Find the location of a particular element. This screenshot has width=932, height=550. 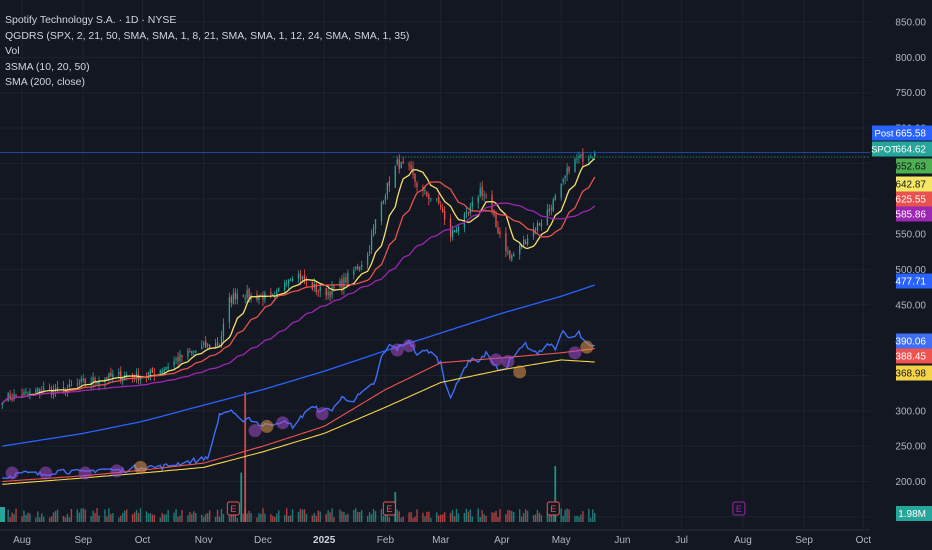

indicator-3sma: 3SMA (10, 20, 50) is located at coordinates (47, 66).